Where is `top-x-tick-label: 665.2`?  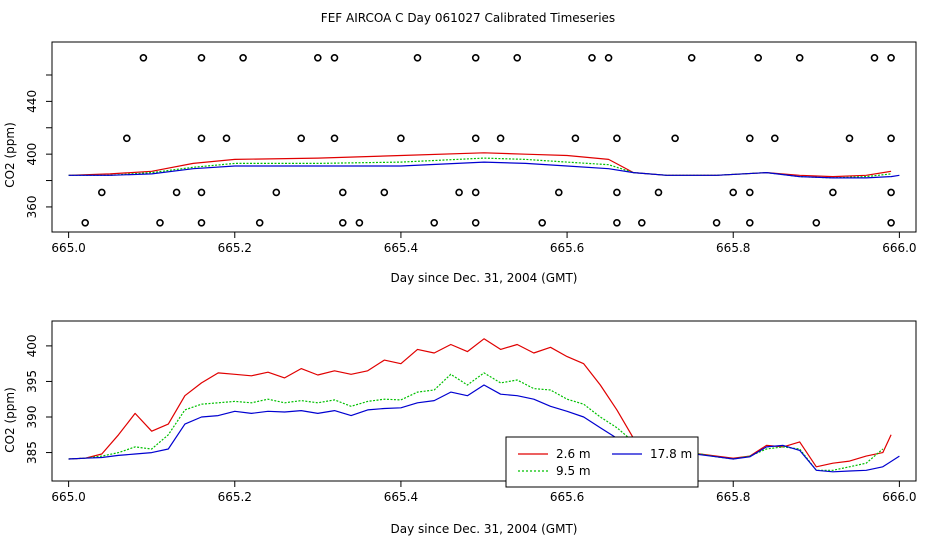
top-x-tick-label: 665.2 is located at coordinates (235, 248).